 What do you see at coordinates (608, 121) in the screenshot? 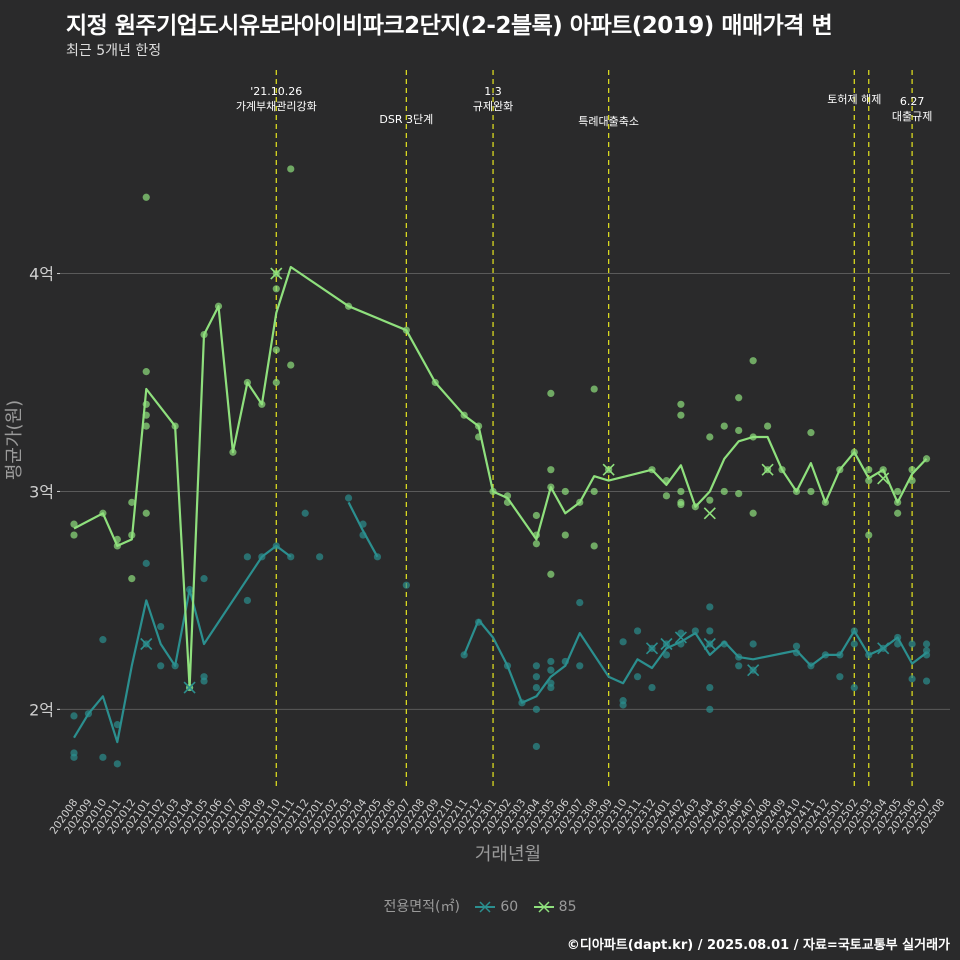
I see `event-label: 특례대출축소` at bounding box center [608, 121].